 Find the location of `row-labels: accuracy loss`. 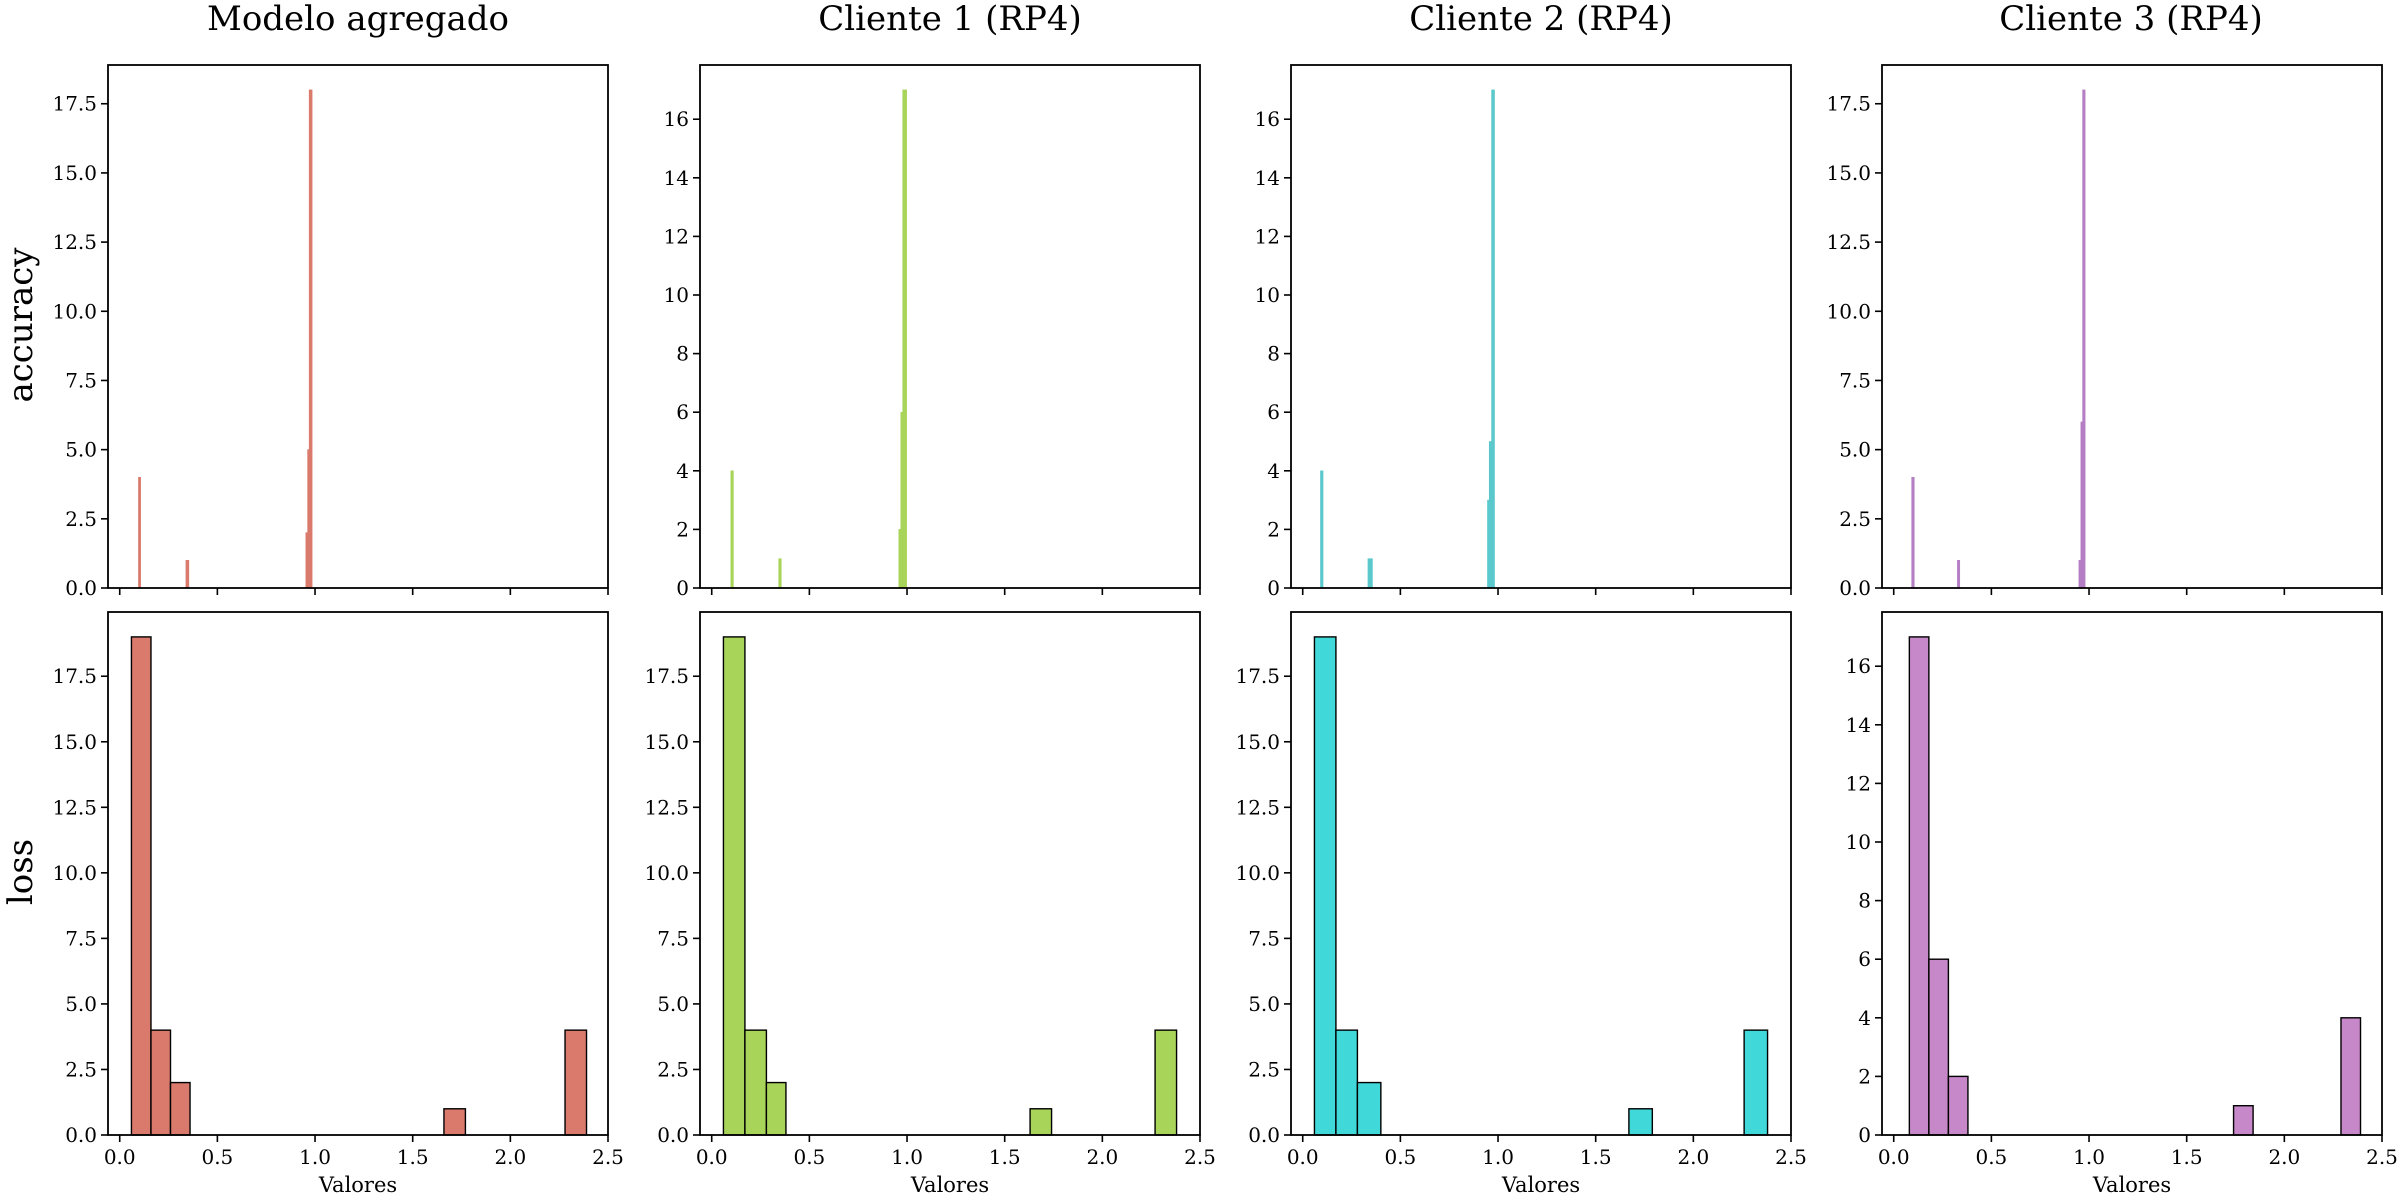

row-labels: accuracy loss is located at coordinates (21, 576).